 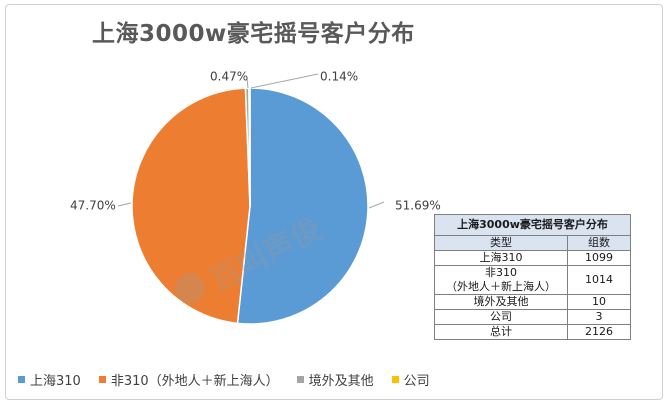 I want to click on table-cell-count: 1099, so click(x=599, y=258).